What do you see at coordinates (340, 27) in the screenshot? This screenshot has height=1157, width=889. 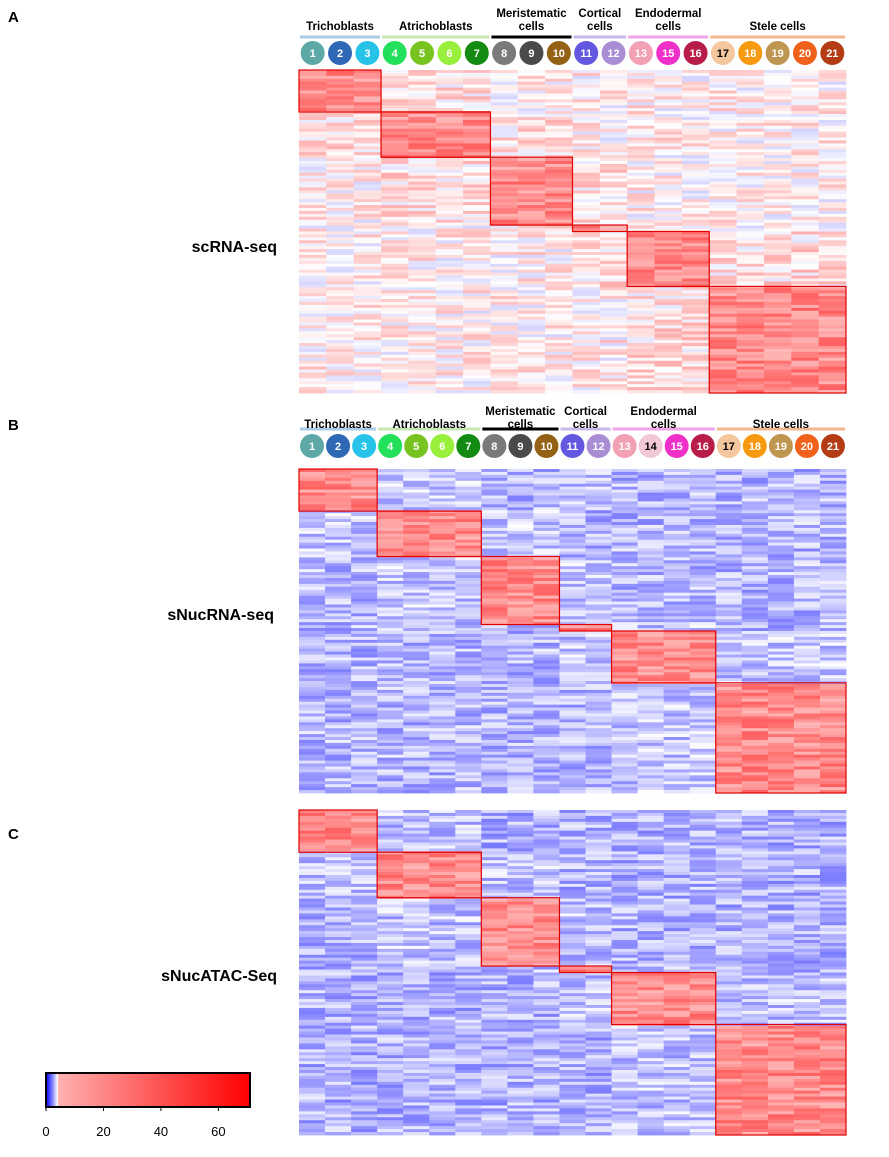 I see `group-label: Trichoblasts` at bounding box center [340, 27].